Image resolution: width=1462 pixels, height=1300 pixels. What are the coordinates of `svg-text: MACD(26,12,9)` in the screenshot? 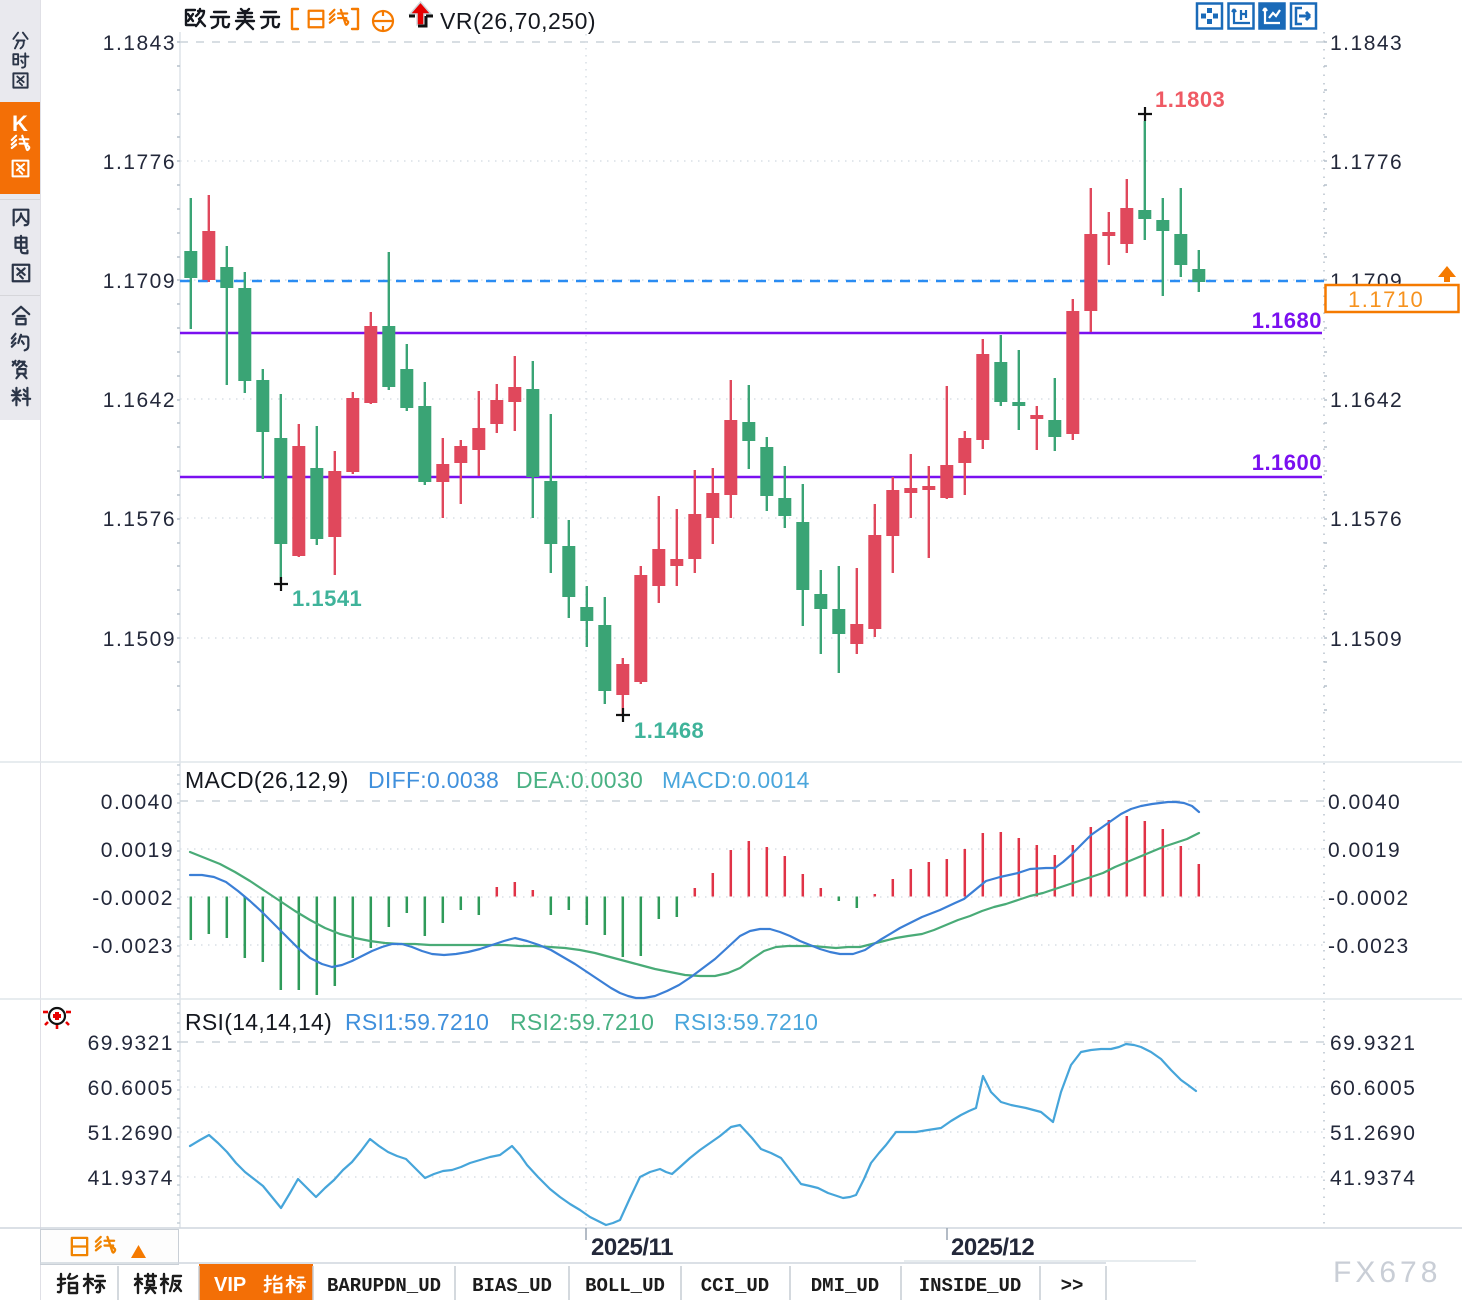 It's located at (267, 780).